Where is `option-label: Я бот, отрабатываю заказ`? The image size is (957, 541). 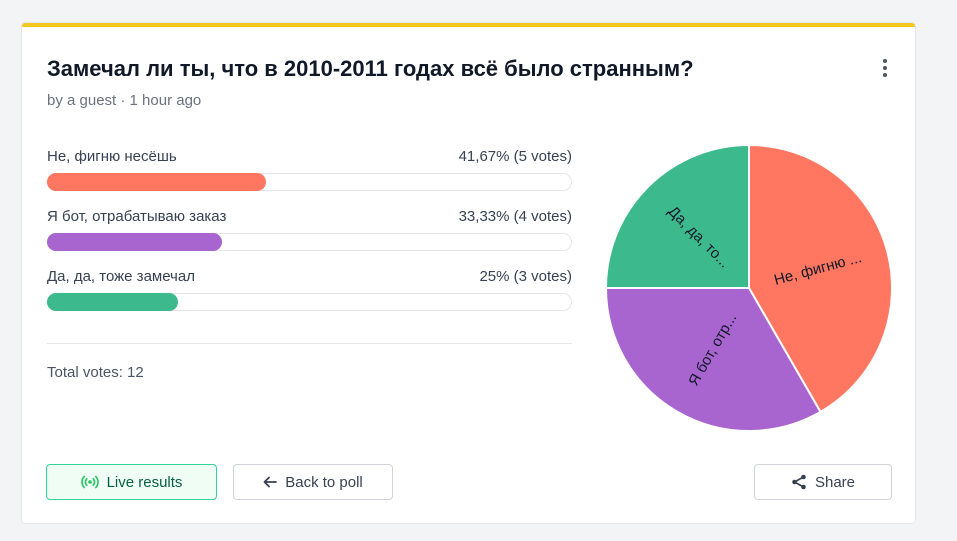
option-label: Я бот, отрабатываю заказ is located at coordinates (137, 216).